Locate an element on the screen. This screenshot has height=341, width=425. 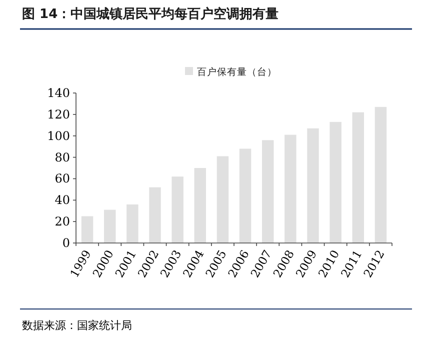
y-tick-label: 80 is located at coordinates (62, 157).